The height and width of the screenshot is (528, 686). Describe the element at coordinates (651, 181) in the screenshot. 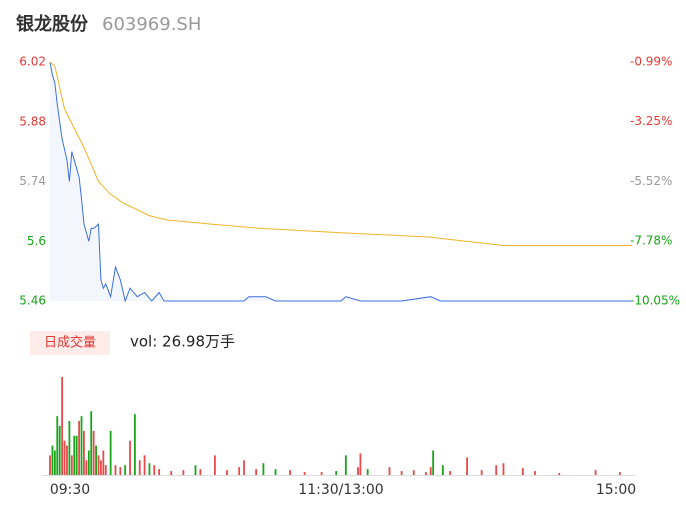

I see `y2-tick-label: -5.52%` at that location.